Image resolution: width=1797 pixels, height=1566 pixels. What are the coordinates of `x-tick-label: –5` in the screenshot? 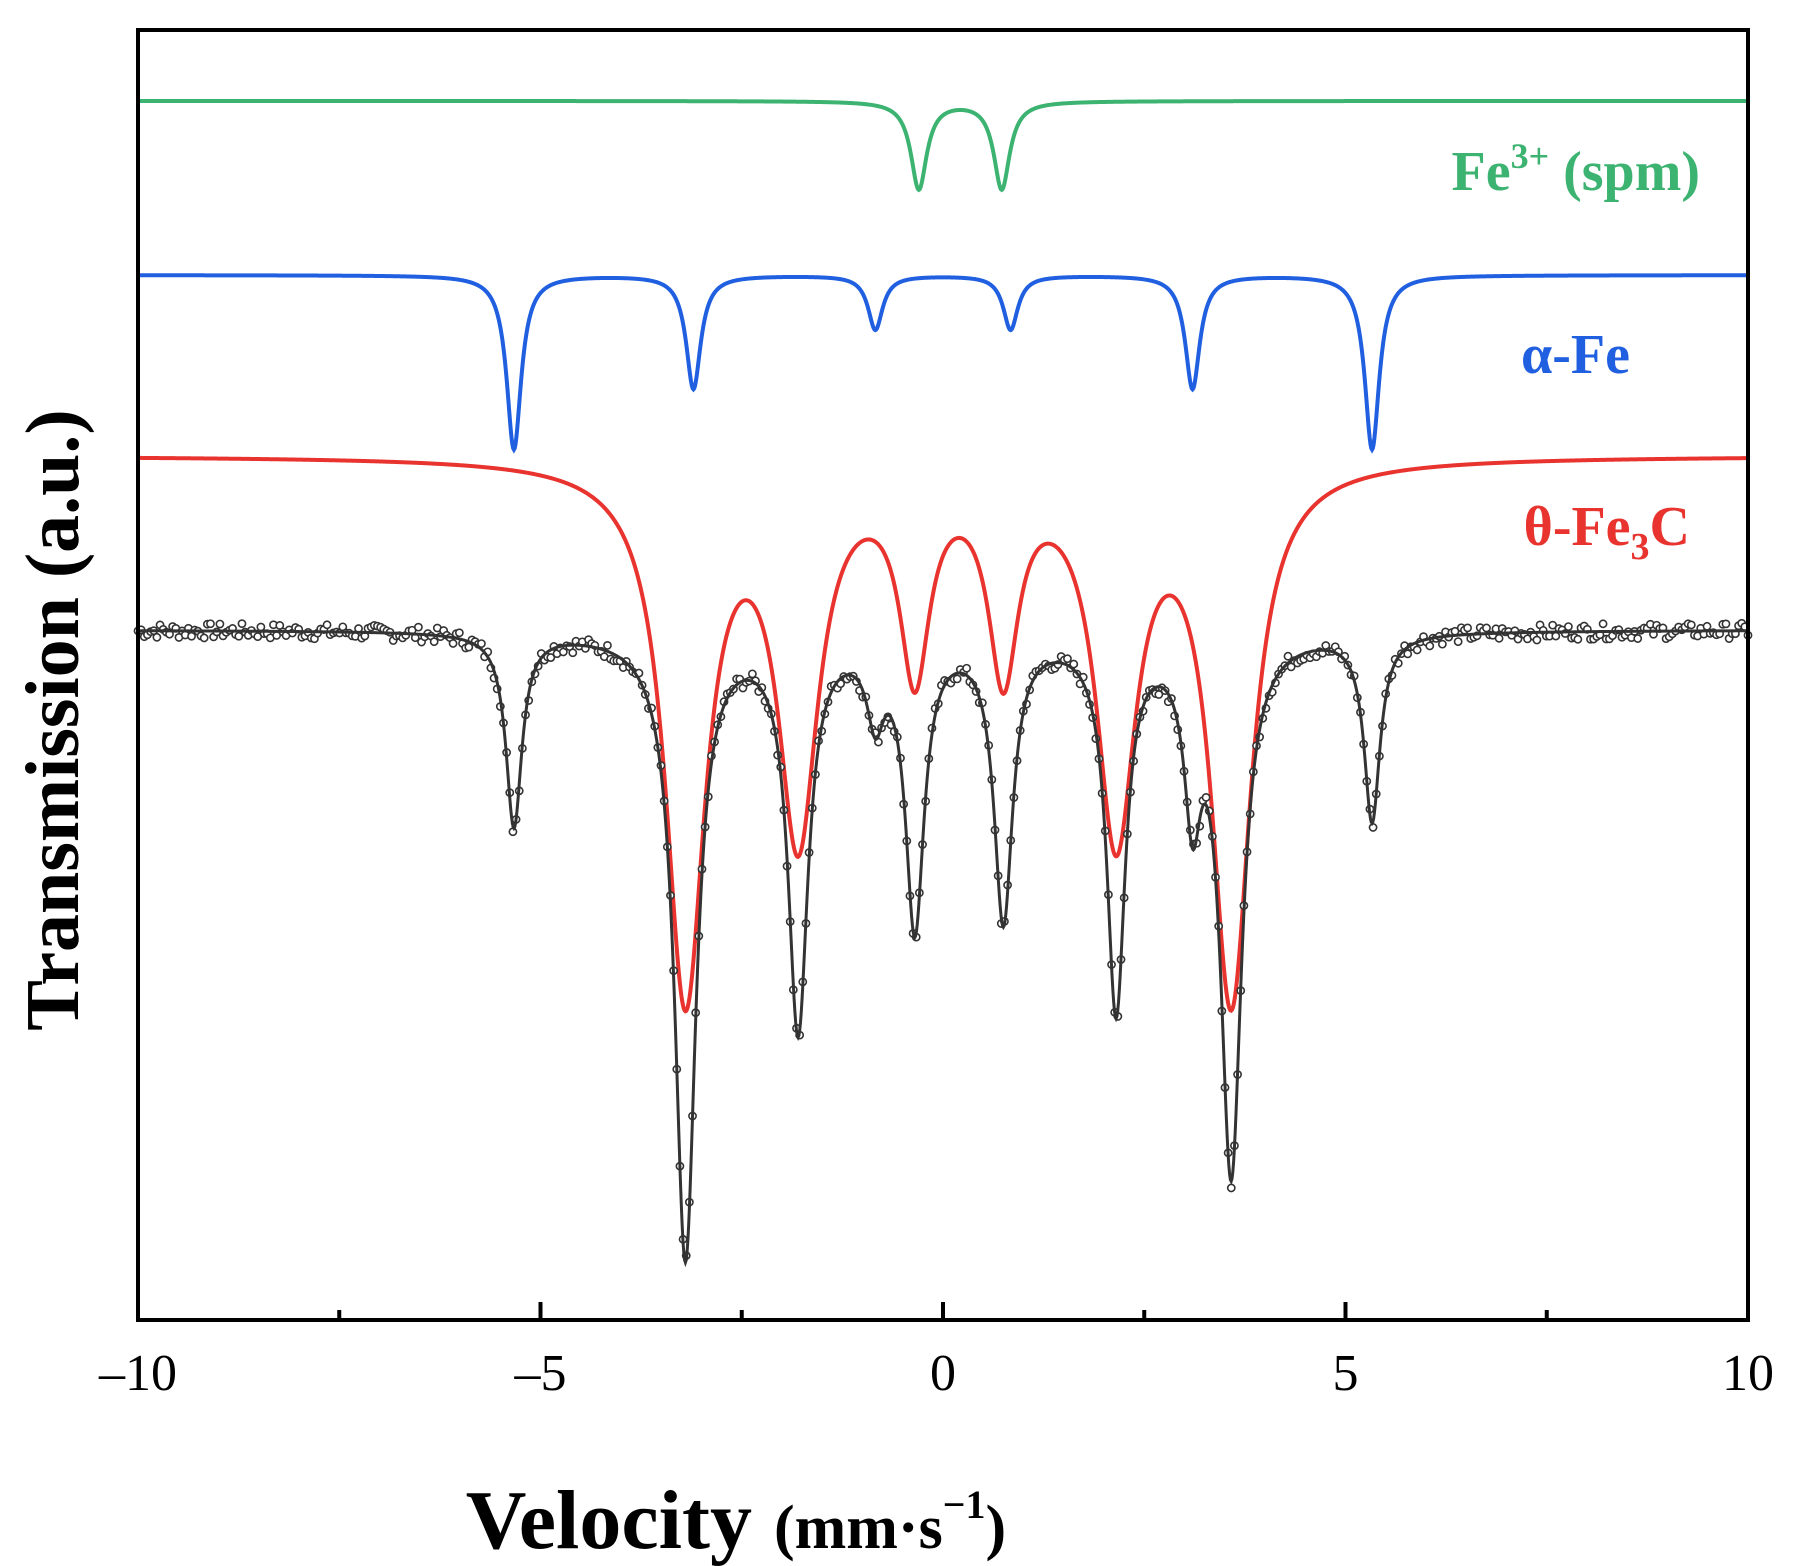 It's located at (540, 1373).